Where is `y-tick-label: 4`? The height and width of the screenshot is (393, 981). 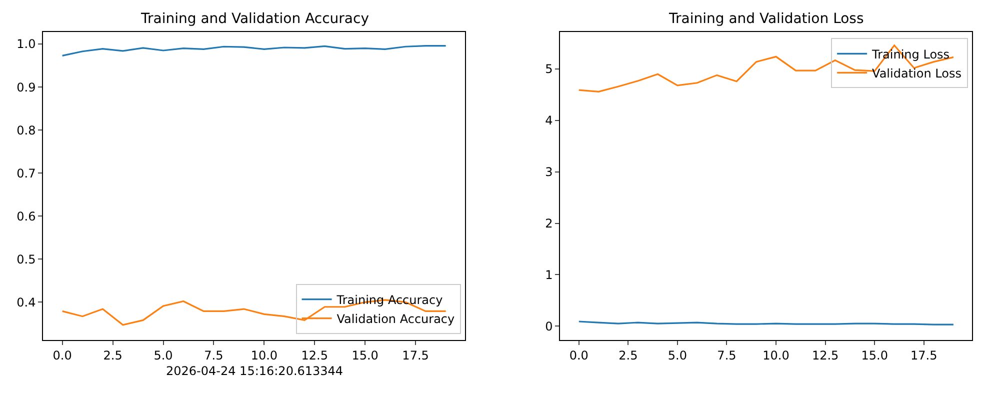
y-tick-label: 4 is located at coordinates (549, 121).